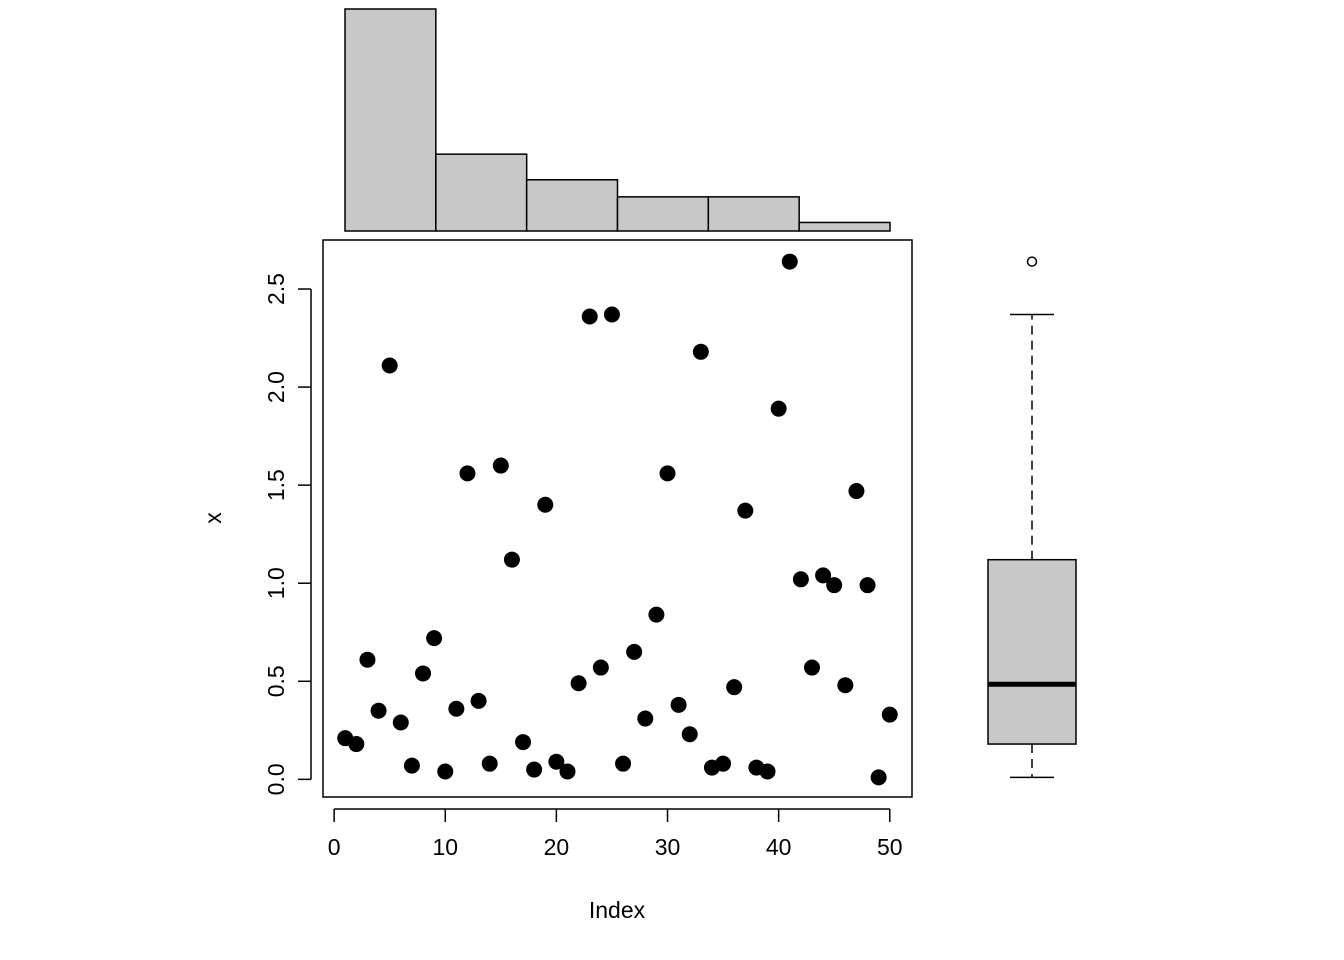 The height and width of the screenshot is (960, 1344). What do you see at coordinates (1032, 651) in the screenshot?
I see `boxplot-box` at bounding box center [1032, 651].